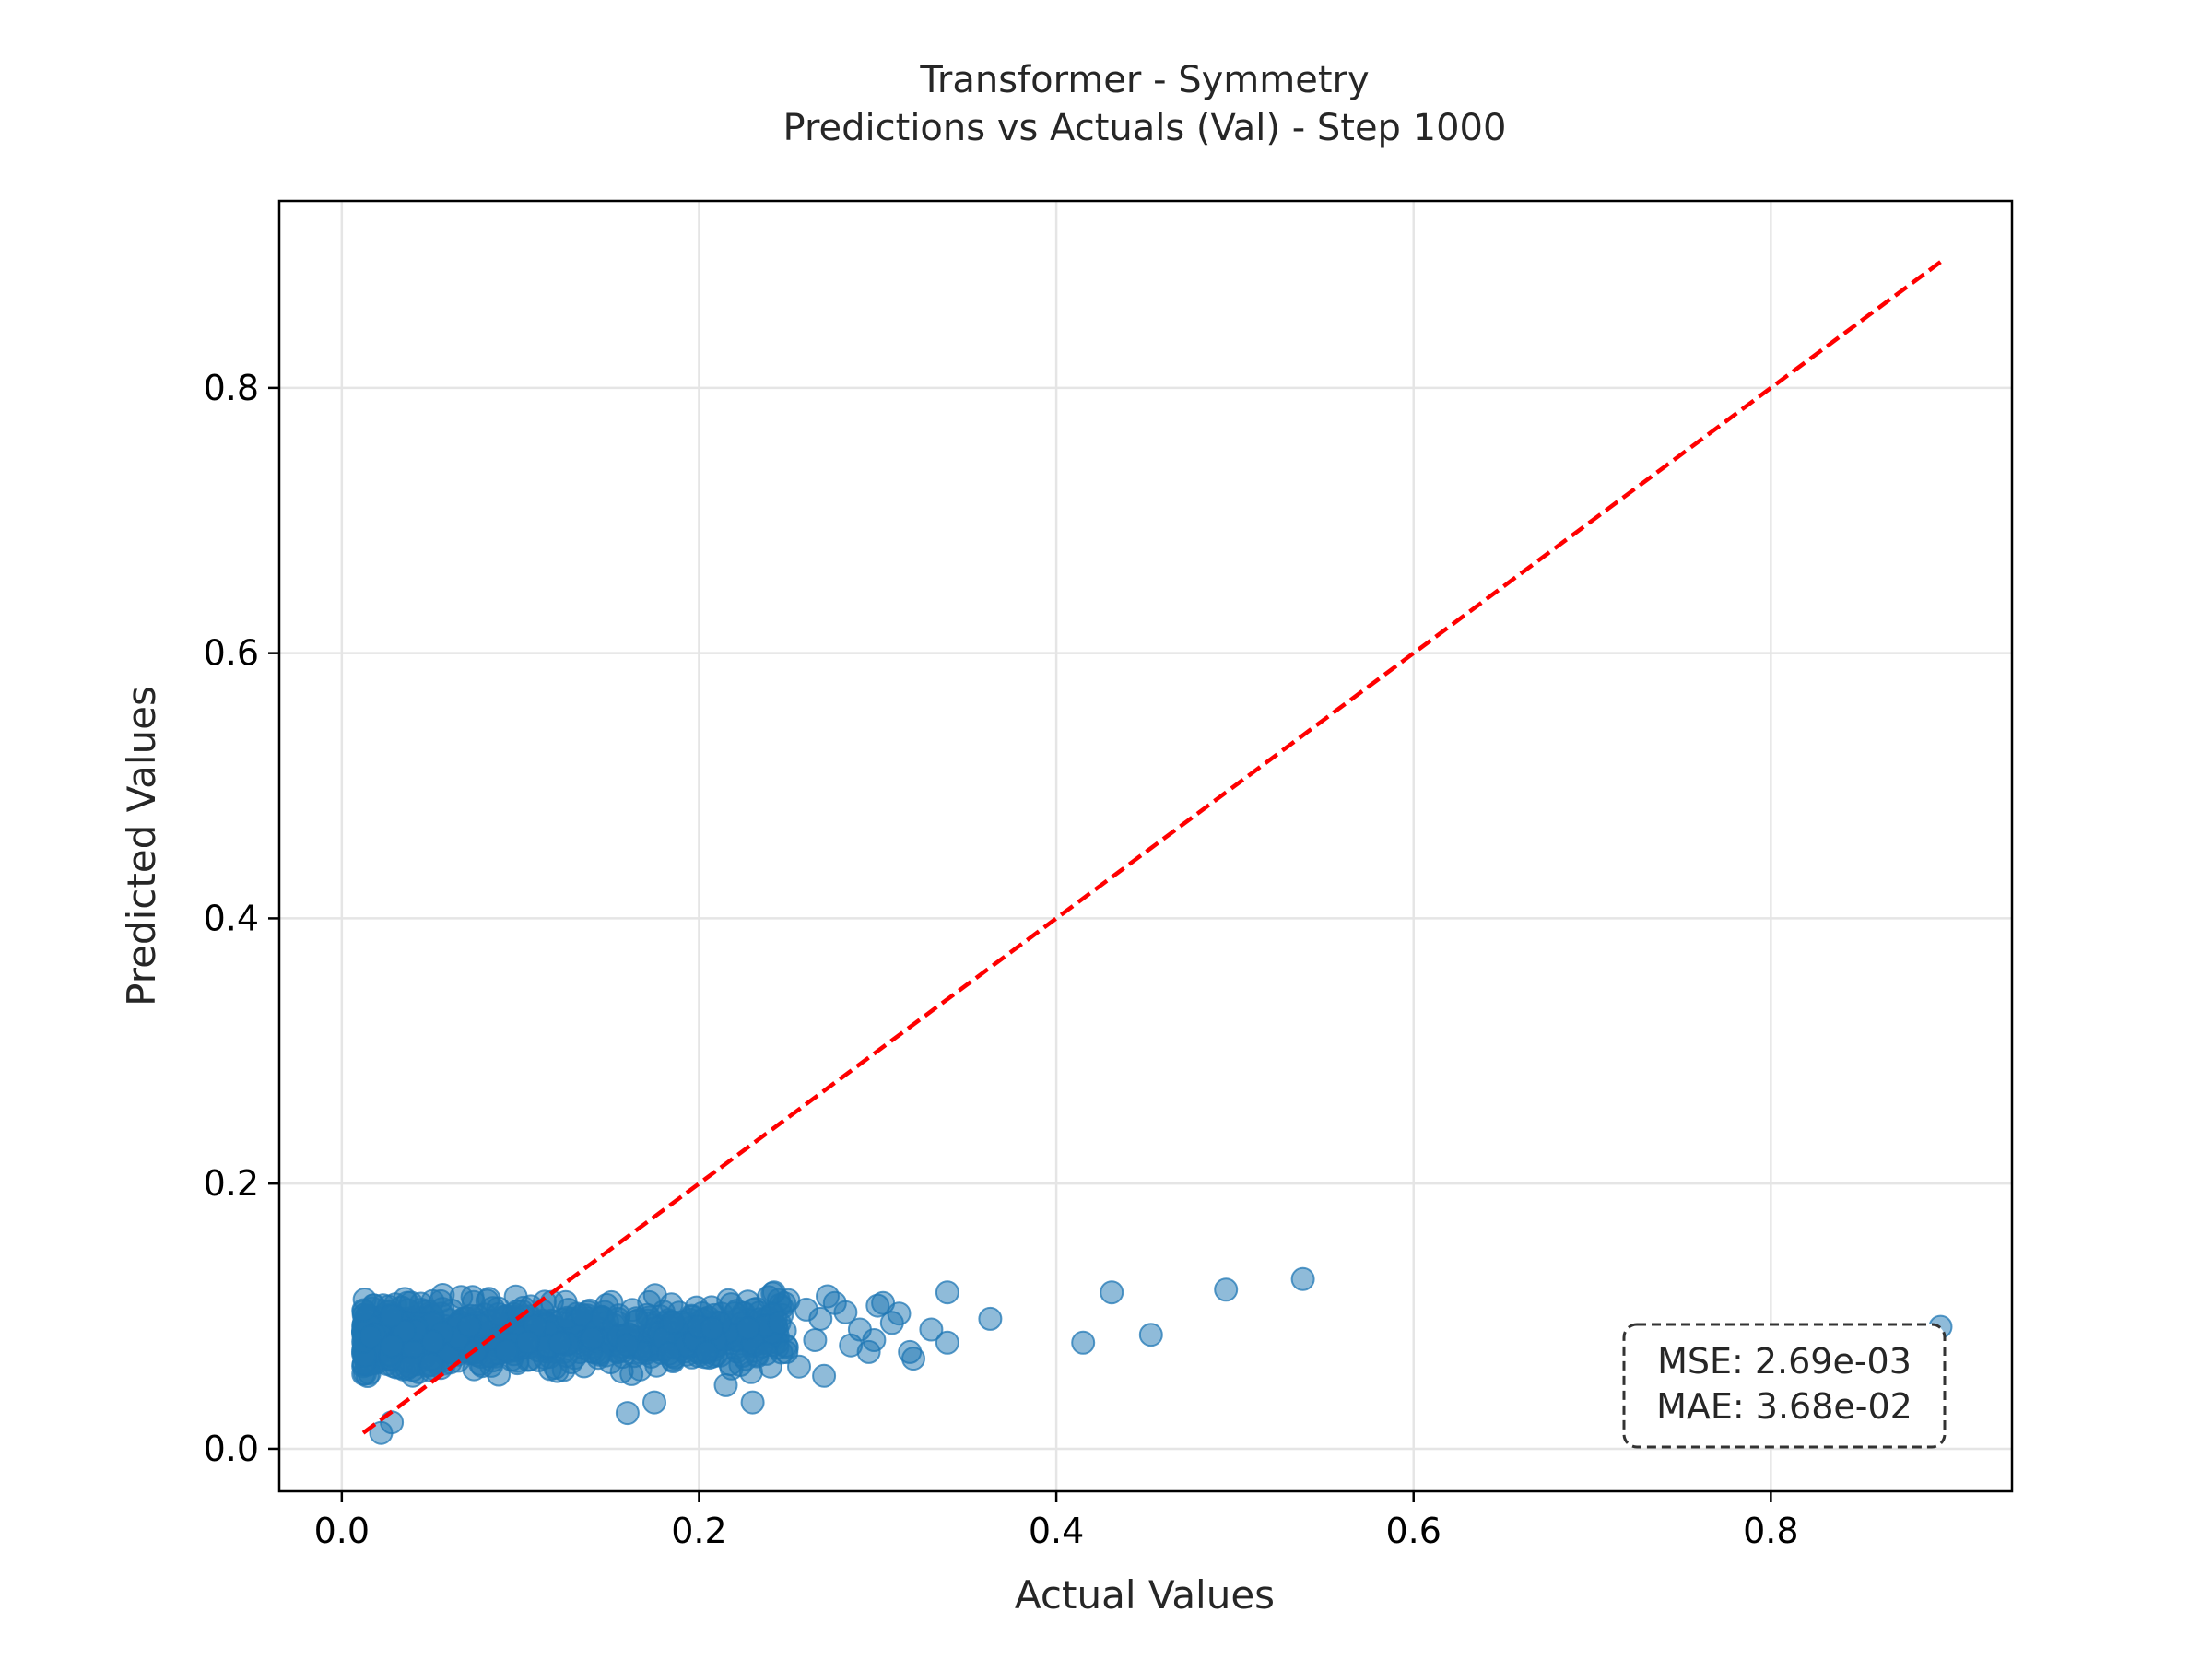 The image size is (2212, 1659). Describe the element at coordinates (231, 1449) in the screenshot. I see `y-tick-label-0: 0.0` at that location.